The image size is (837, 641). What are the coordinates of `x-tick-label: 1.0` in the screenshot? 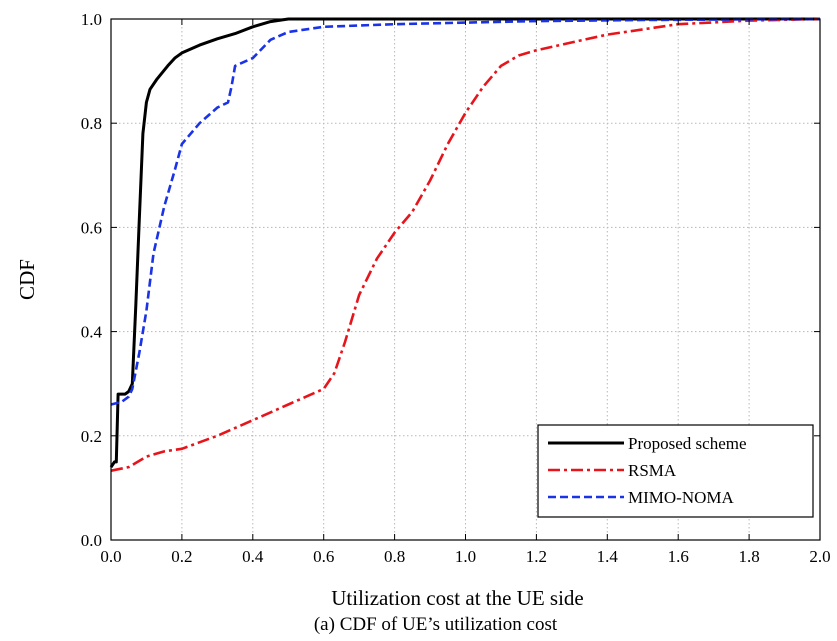 It's located at (465, 556).